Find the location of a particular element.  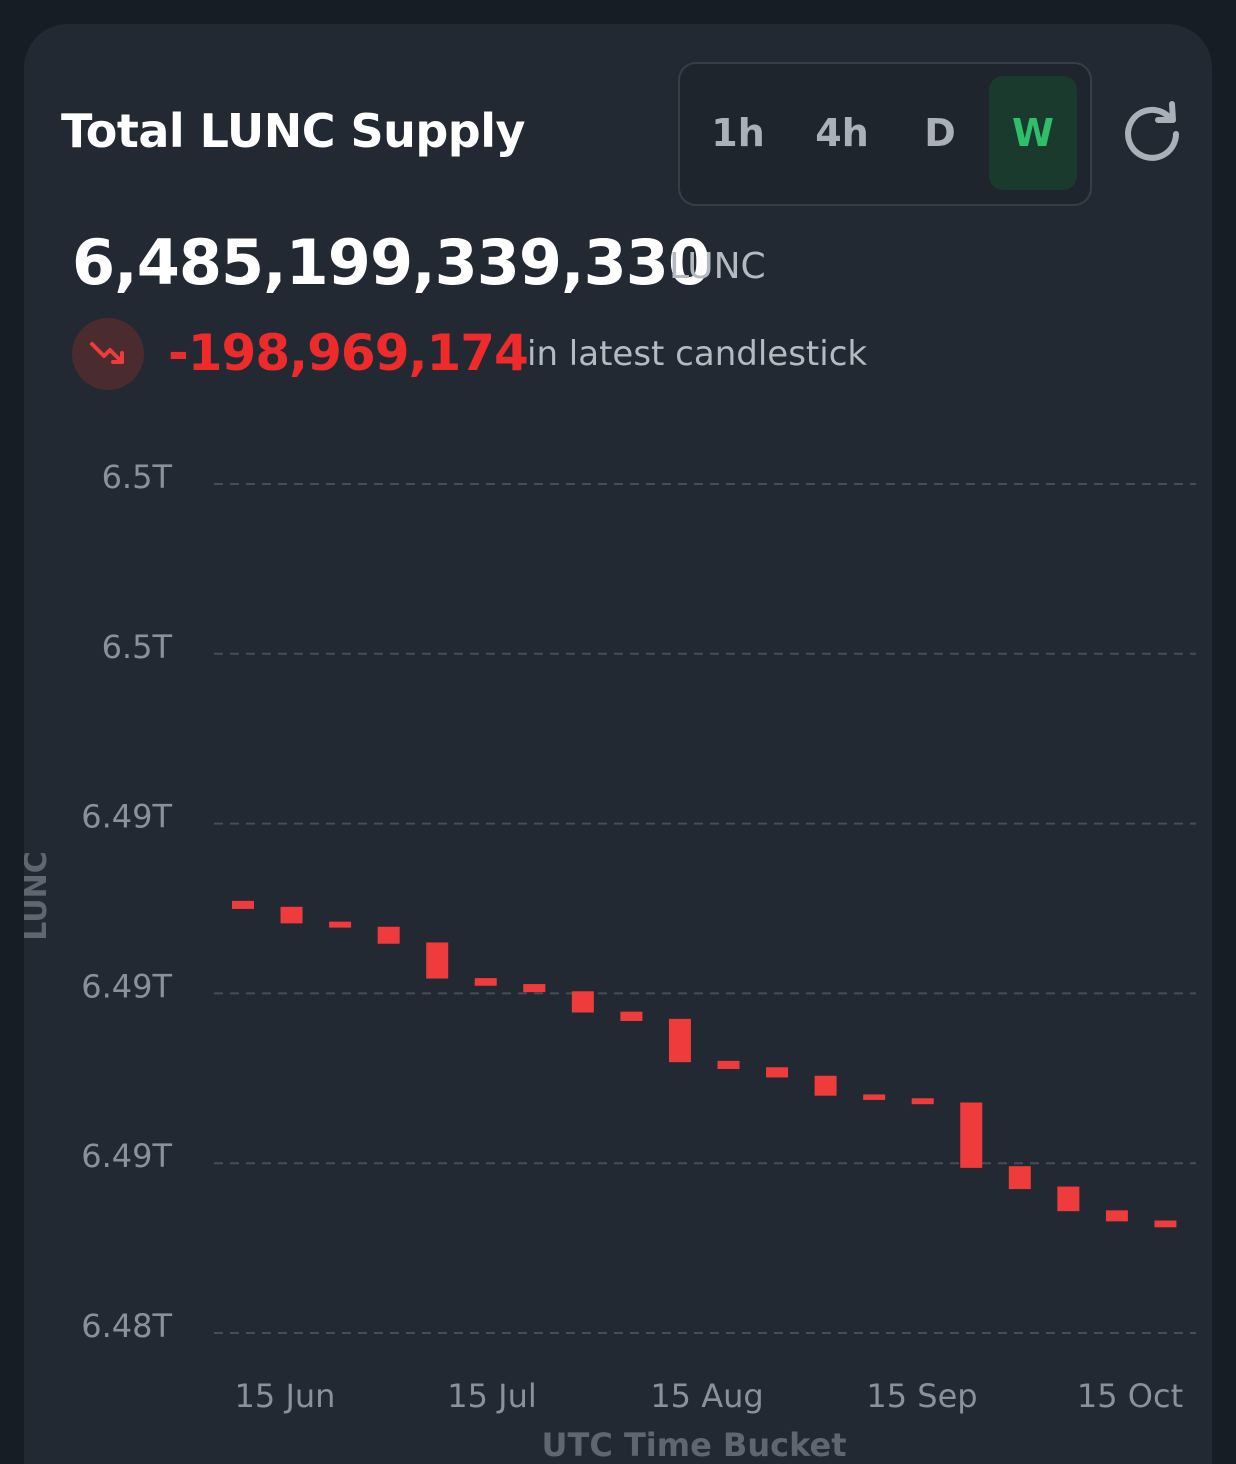

refresh-icon is located at coordinates (1152, 132).